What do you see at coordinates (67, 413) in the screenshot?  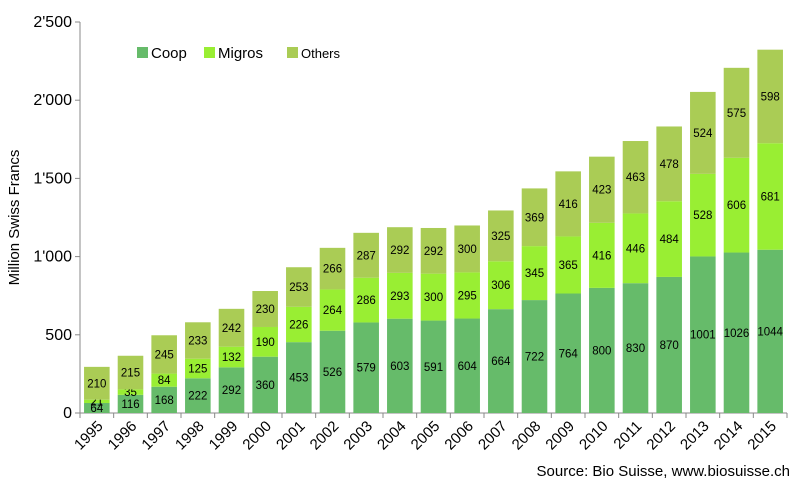 I see `y-tick-label: 0` at bounding box center [67, 413].